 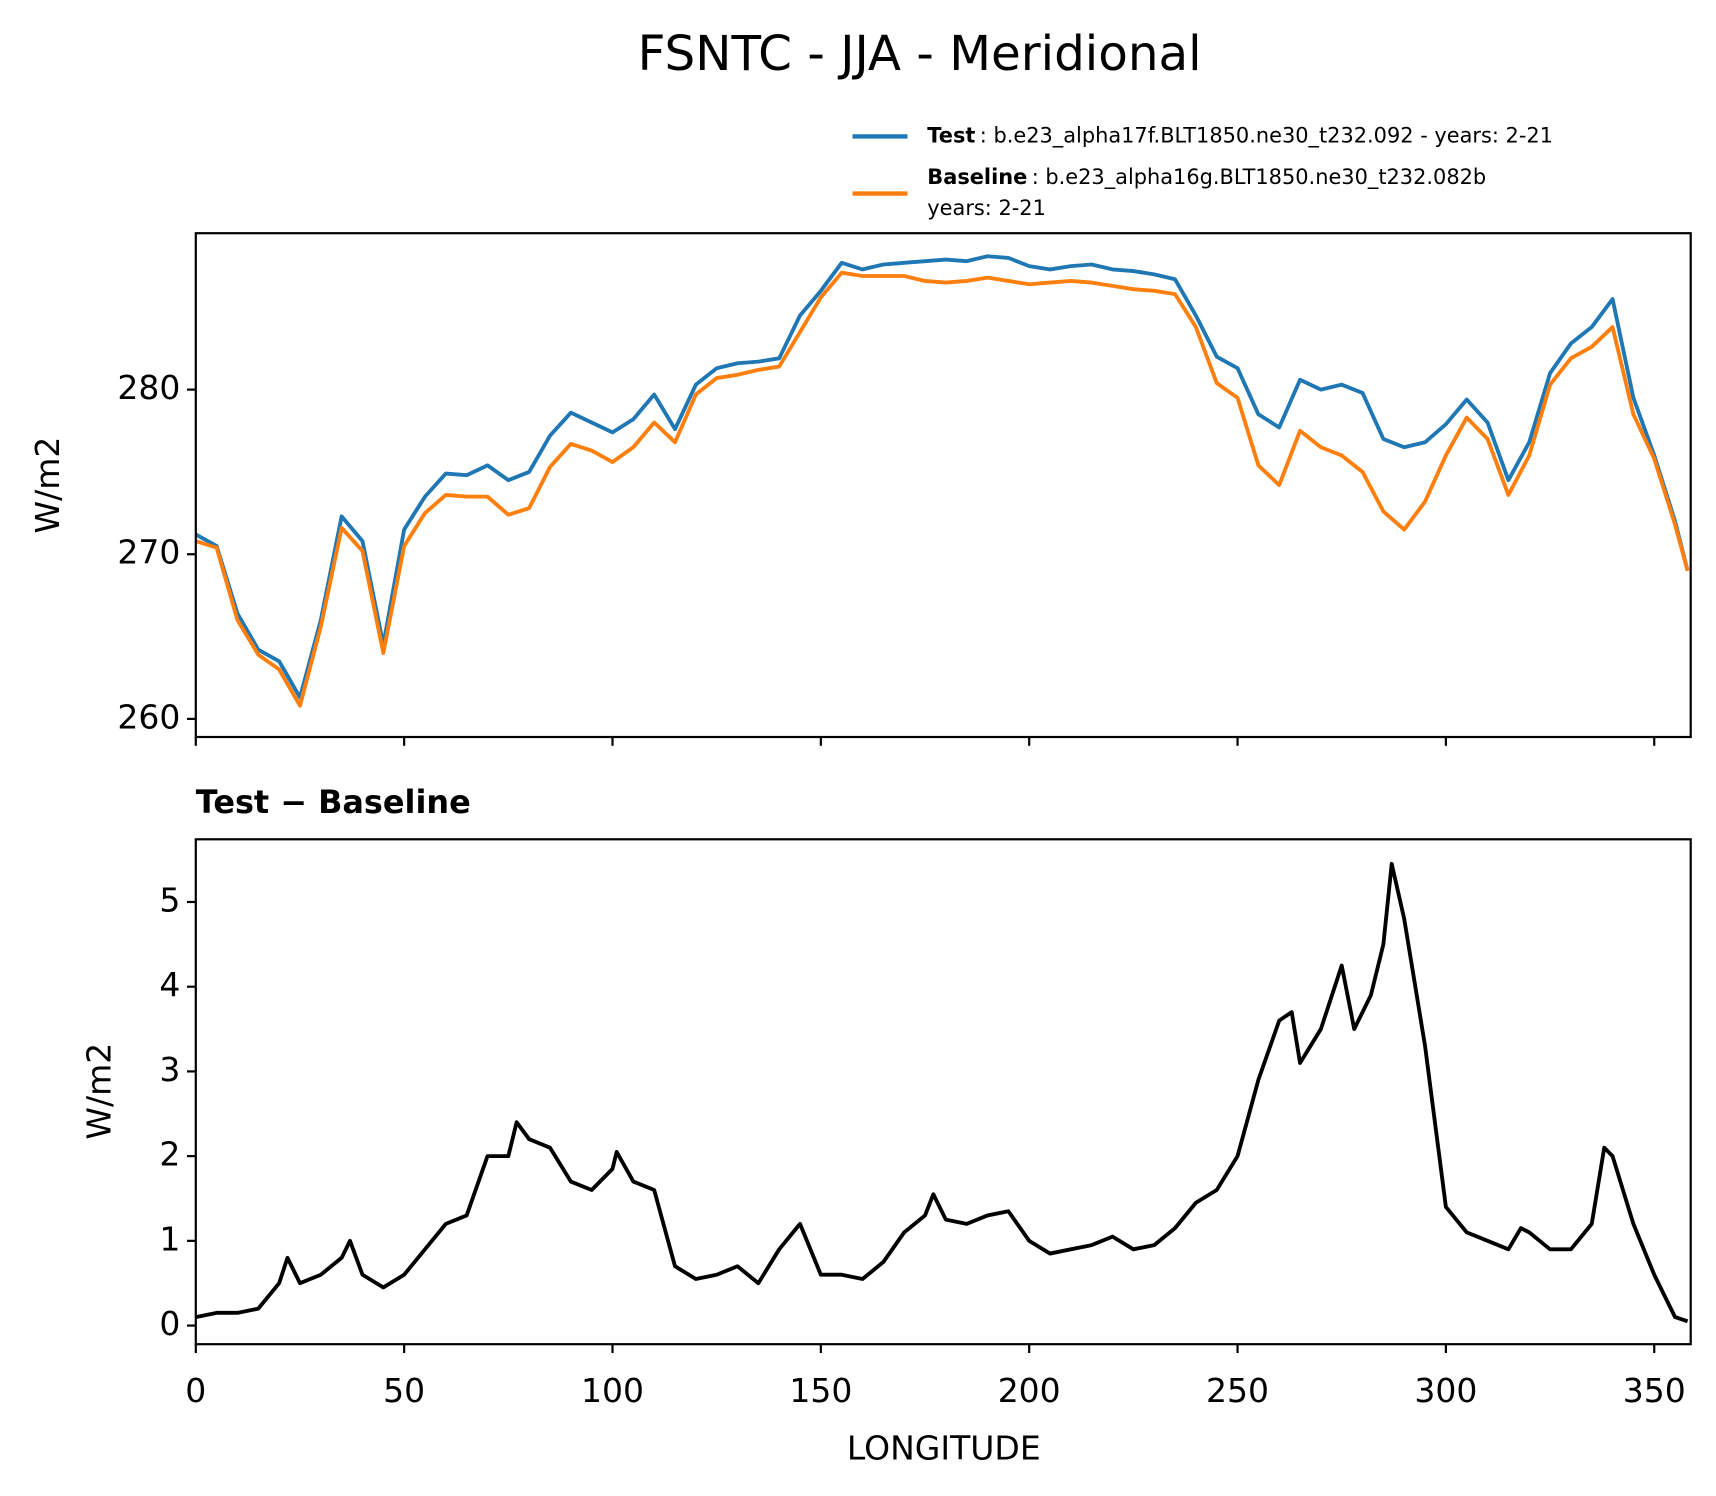 I want to click on y-tick-label: 280, so click(x=148, y=387).